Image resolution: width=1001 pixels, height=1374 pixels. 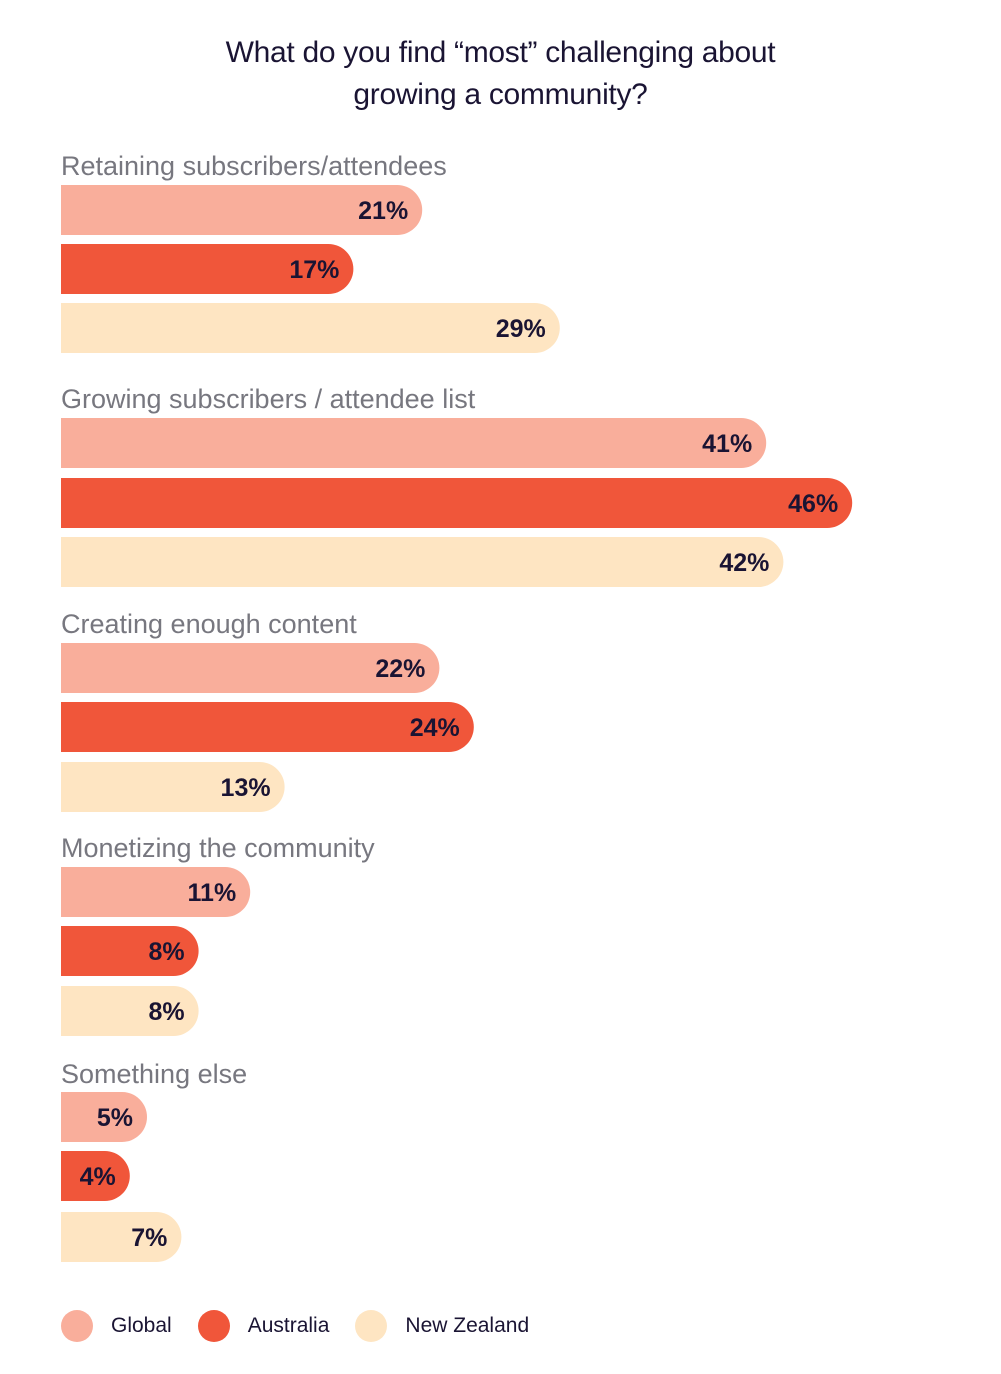 What do you see at coordinates (254, 166) in the screenshot?
I see `category-label-retaining-subscribers-attendees: Retaining subscribers/attendees` at bounding box center [254, 166].